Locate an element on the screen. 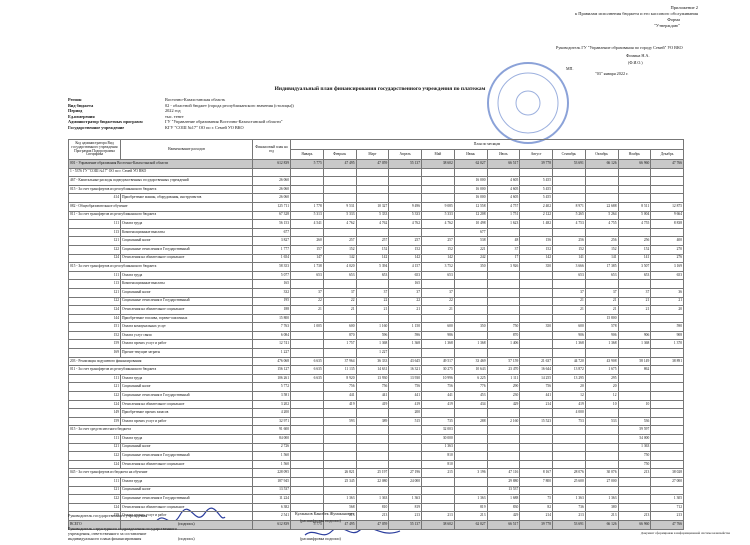 This screenshot has height=545, width=750. number-cell: 66 517 is located at coordinates (503, 164).